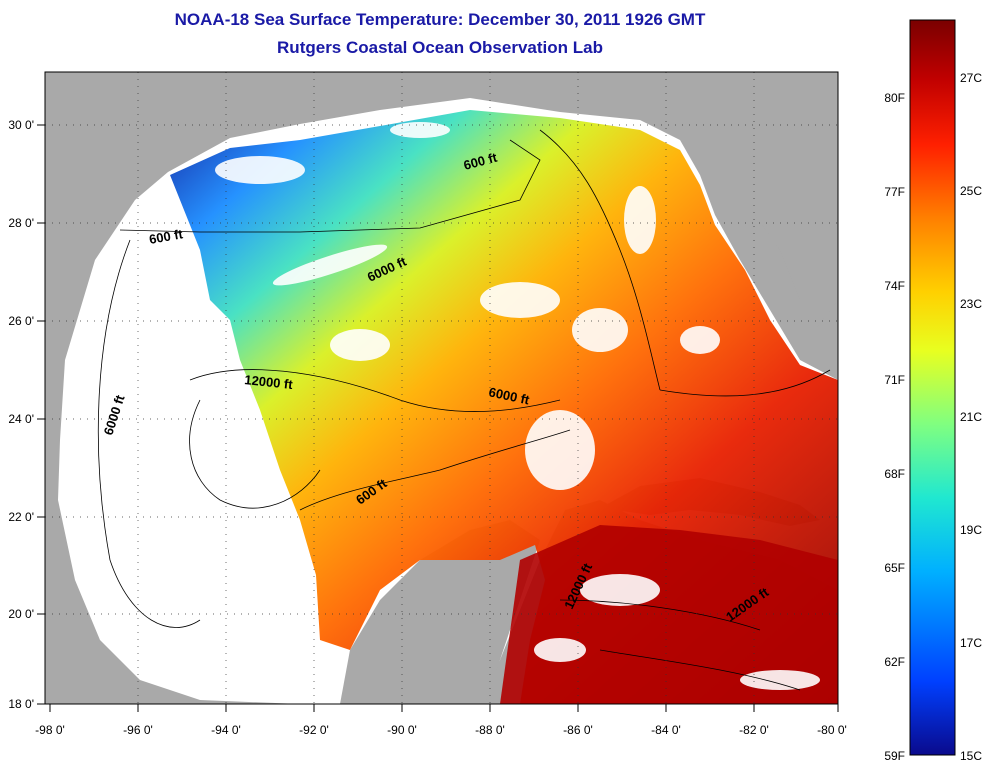  Describe the element at coordinates (21, 614) in the screenshot. I see `latitude-tick-label: 20 0'` at that location.